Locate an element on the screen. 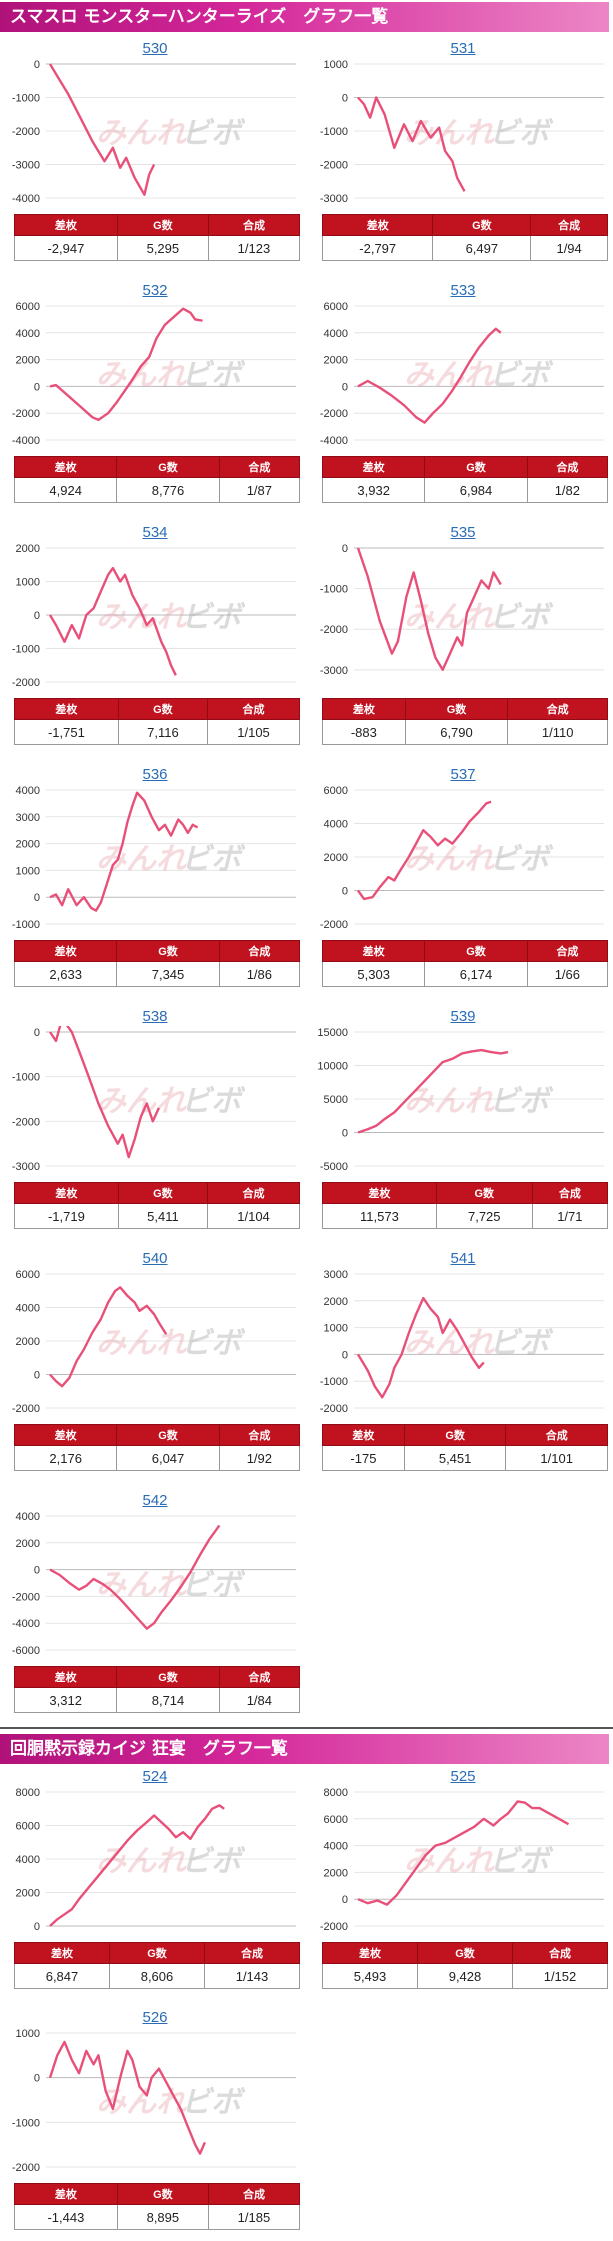 Image resolution: width=613 pixels, height=2241 pixels. machine-stats-table: 差枚 G数 合成 -1,751 7,116 1/105 is located at coordinates (157, 721).